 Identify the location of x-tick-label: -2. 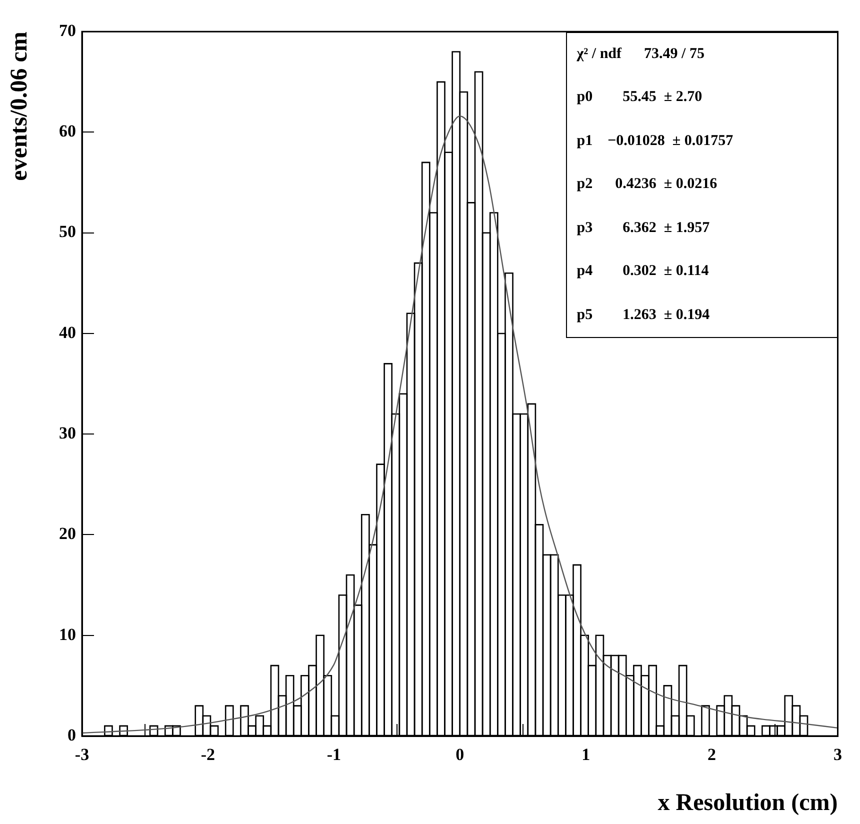
(208, 754).